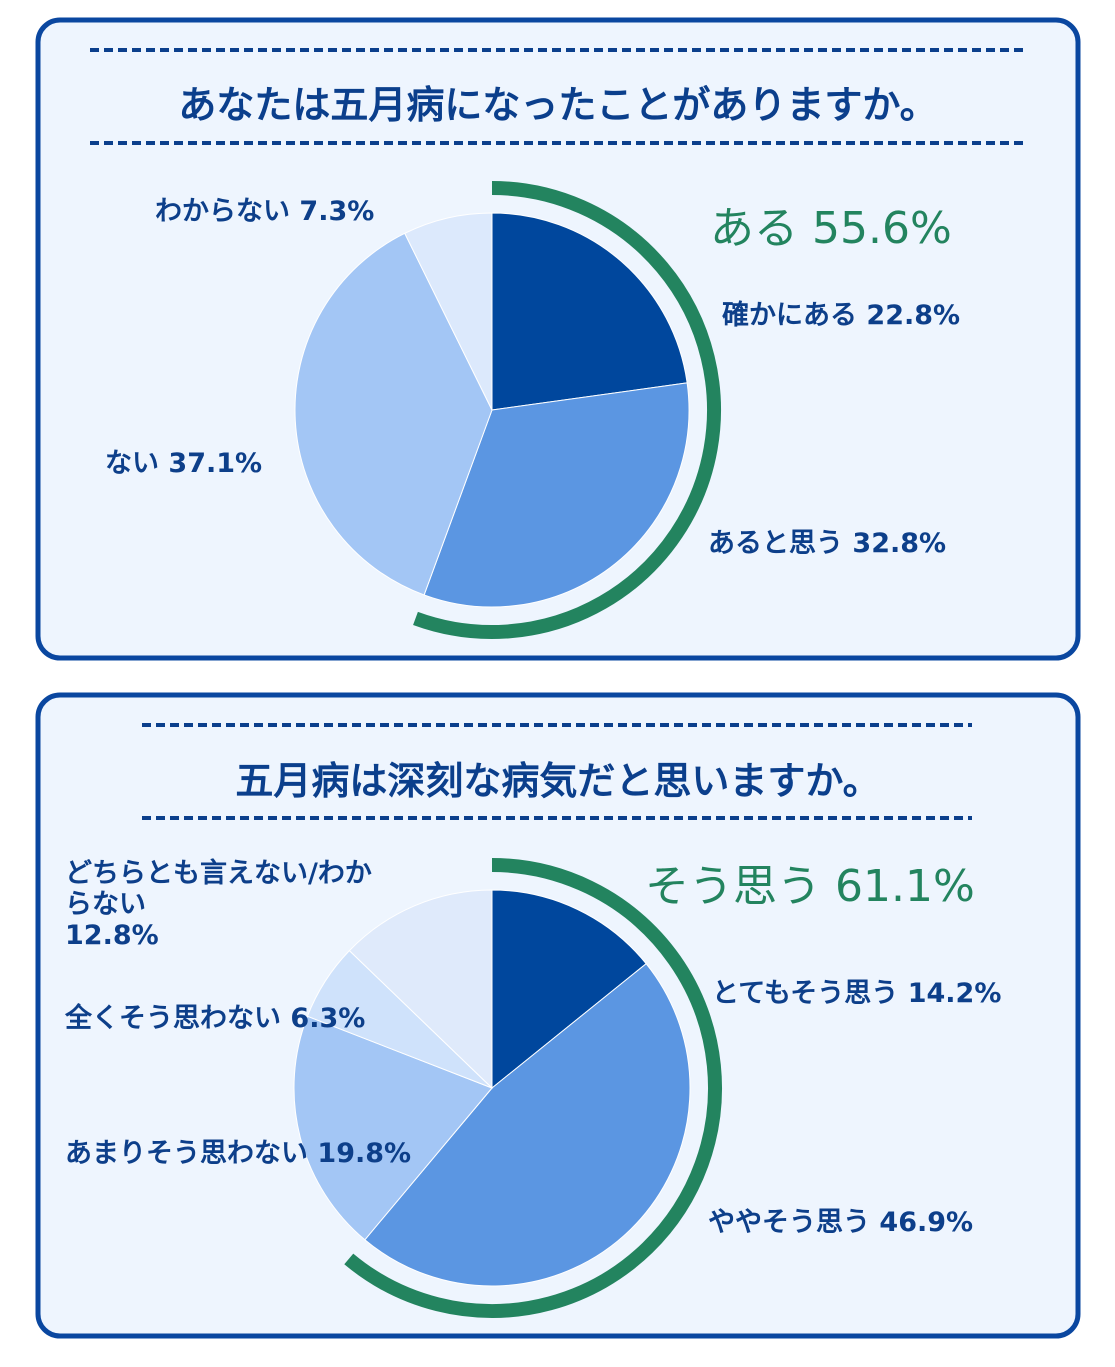  What do you see at coordinates (882, 228) in the screenshot?
I see `highlight-value: 55.6%` at bounding box center [882, 228].